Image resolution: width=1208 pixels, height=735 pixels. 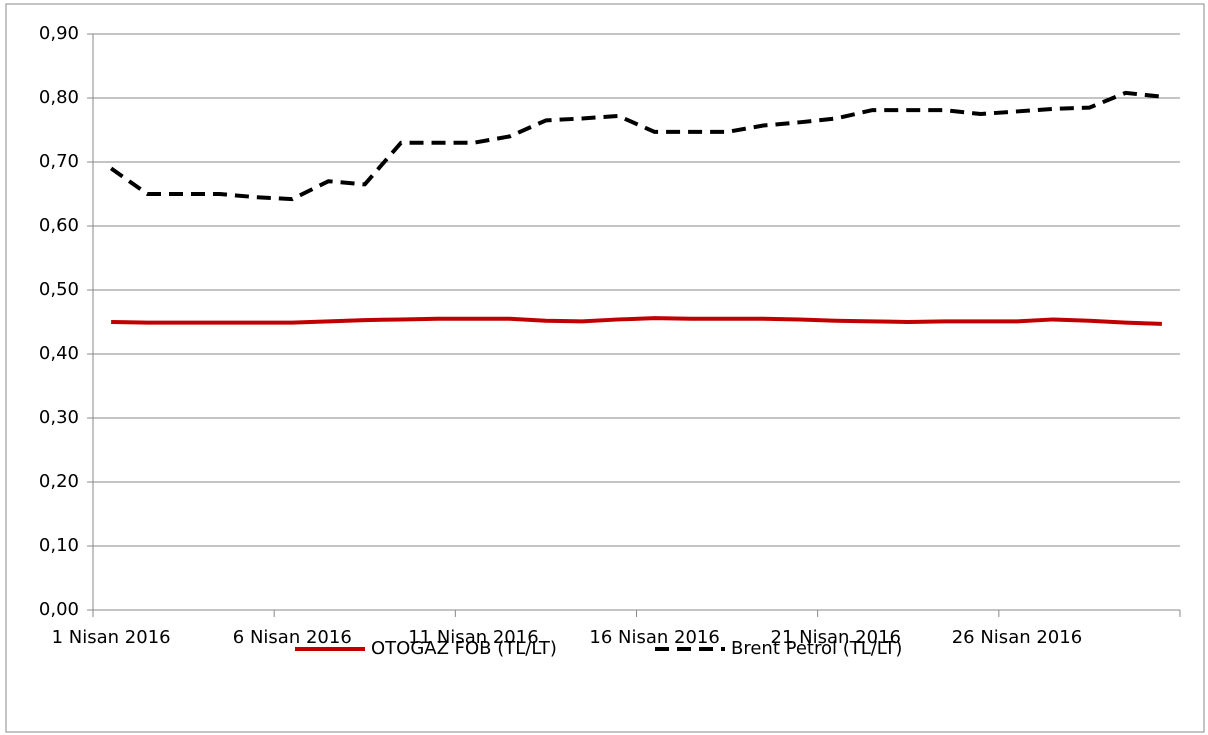 What do you see at coordinates (59, 33) in the screenshot?
I see `y-tick-label: 0,90` at bounding box center [59, 33].